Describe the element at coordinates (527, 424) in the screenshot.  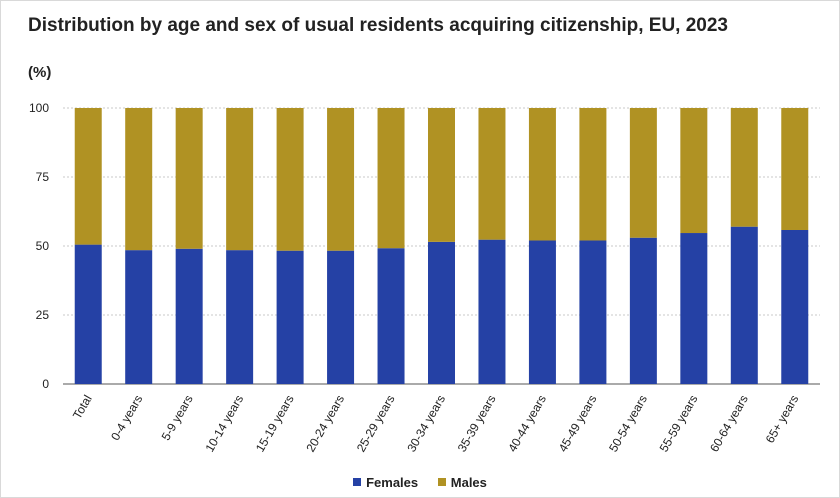
I see `x-tick-label-9: 40-44 years` at that location.